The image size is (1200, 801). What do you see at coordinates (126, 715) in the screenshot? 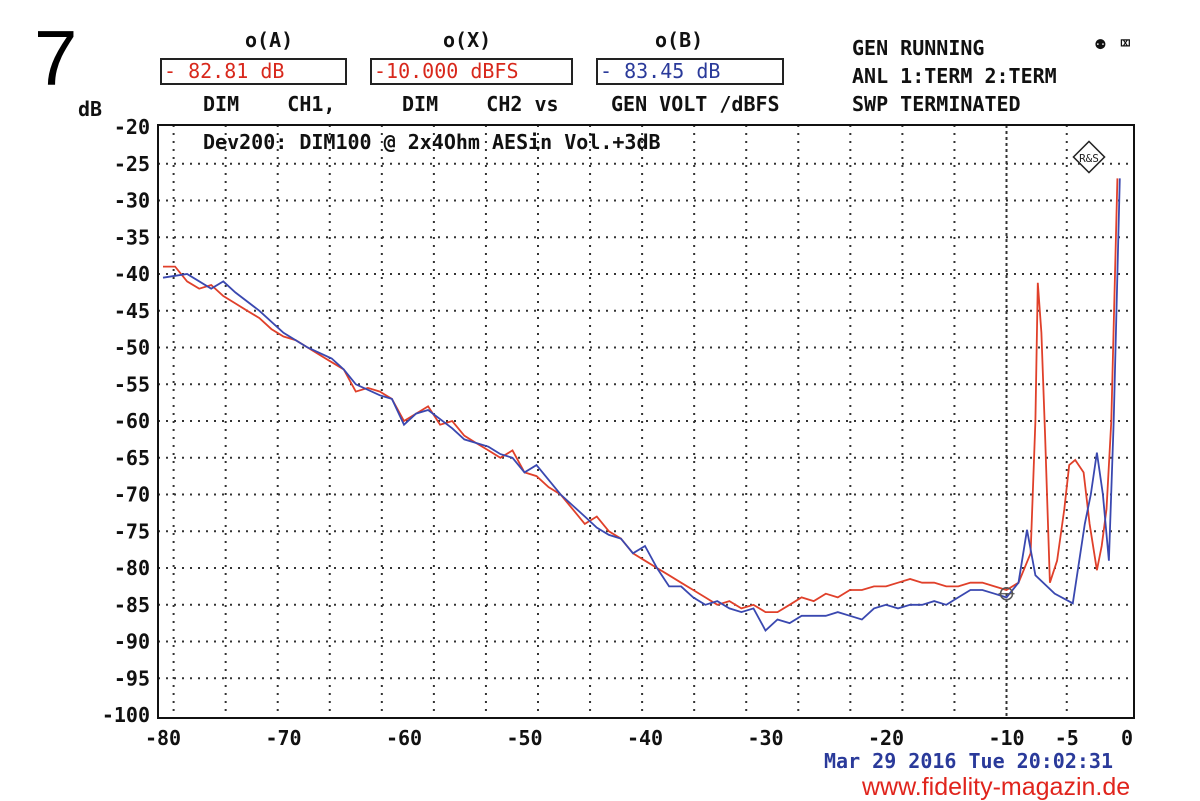
I see `y-tick-label: -100` at bounding box center [126, 715].